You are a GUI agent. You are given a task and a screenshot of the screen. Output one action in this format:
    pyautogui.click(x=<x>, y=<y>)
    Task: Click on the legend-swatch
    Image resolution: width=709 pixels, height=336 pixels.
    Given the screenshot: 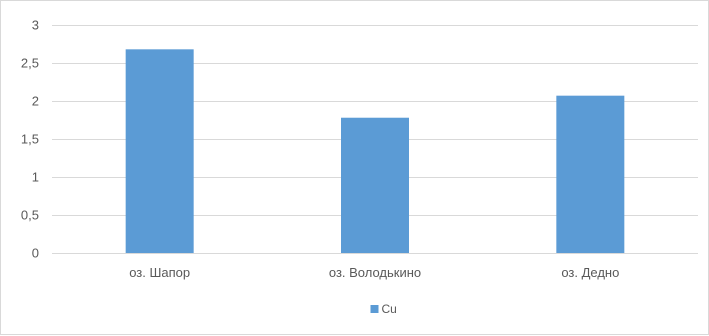 What is the action you would take?
    pyautogui.click(x=374, y=309)
    